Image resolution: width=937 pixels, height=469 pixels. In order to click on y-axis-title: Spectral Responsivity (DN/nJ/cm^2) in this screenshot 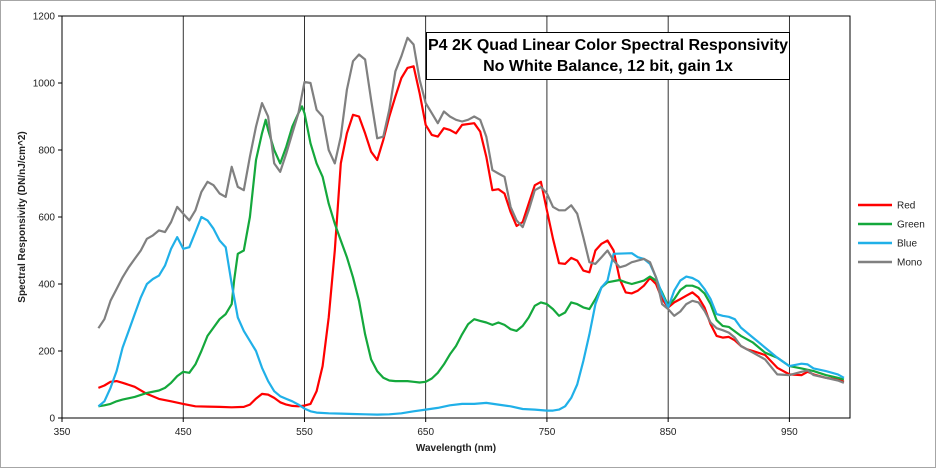, I will do `click(22, 216)`.